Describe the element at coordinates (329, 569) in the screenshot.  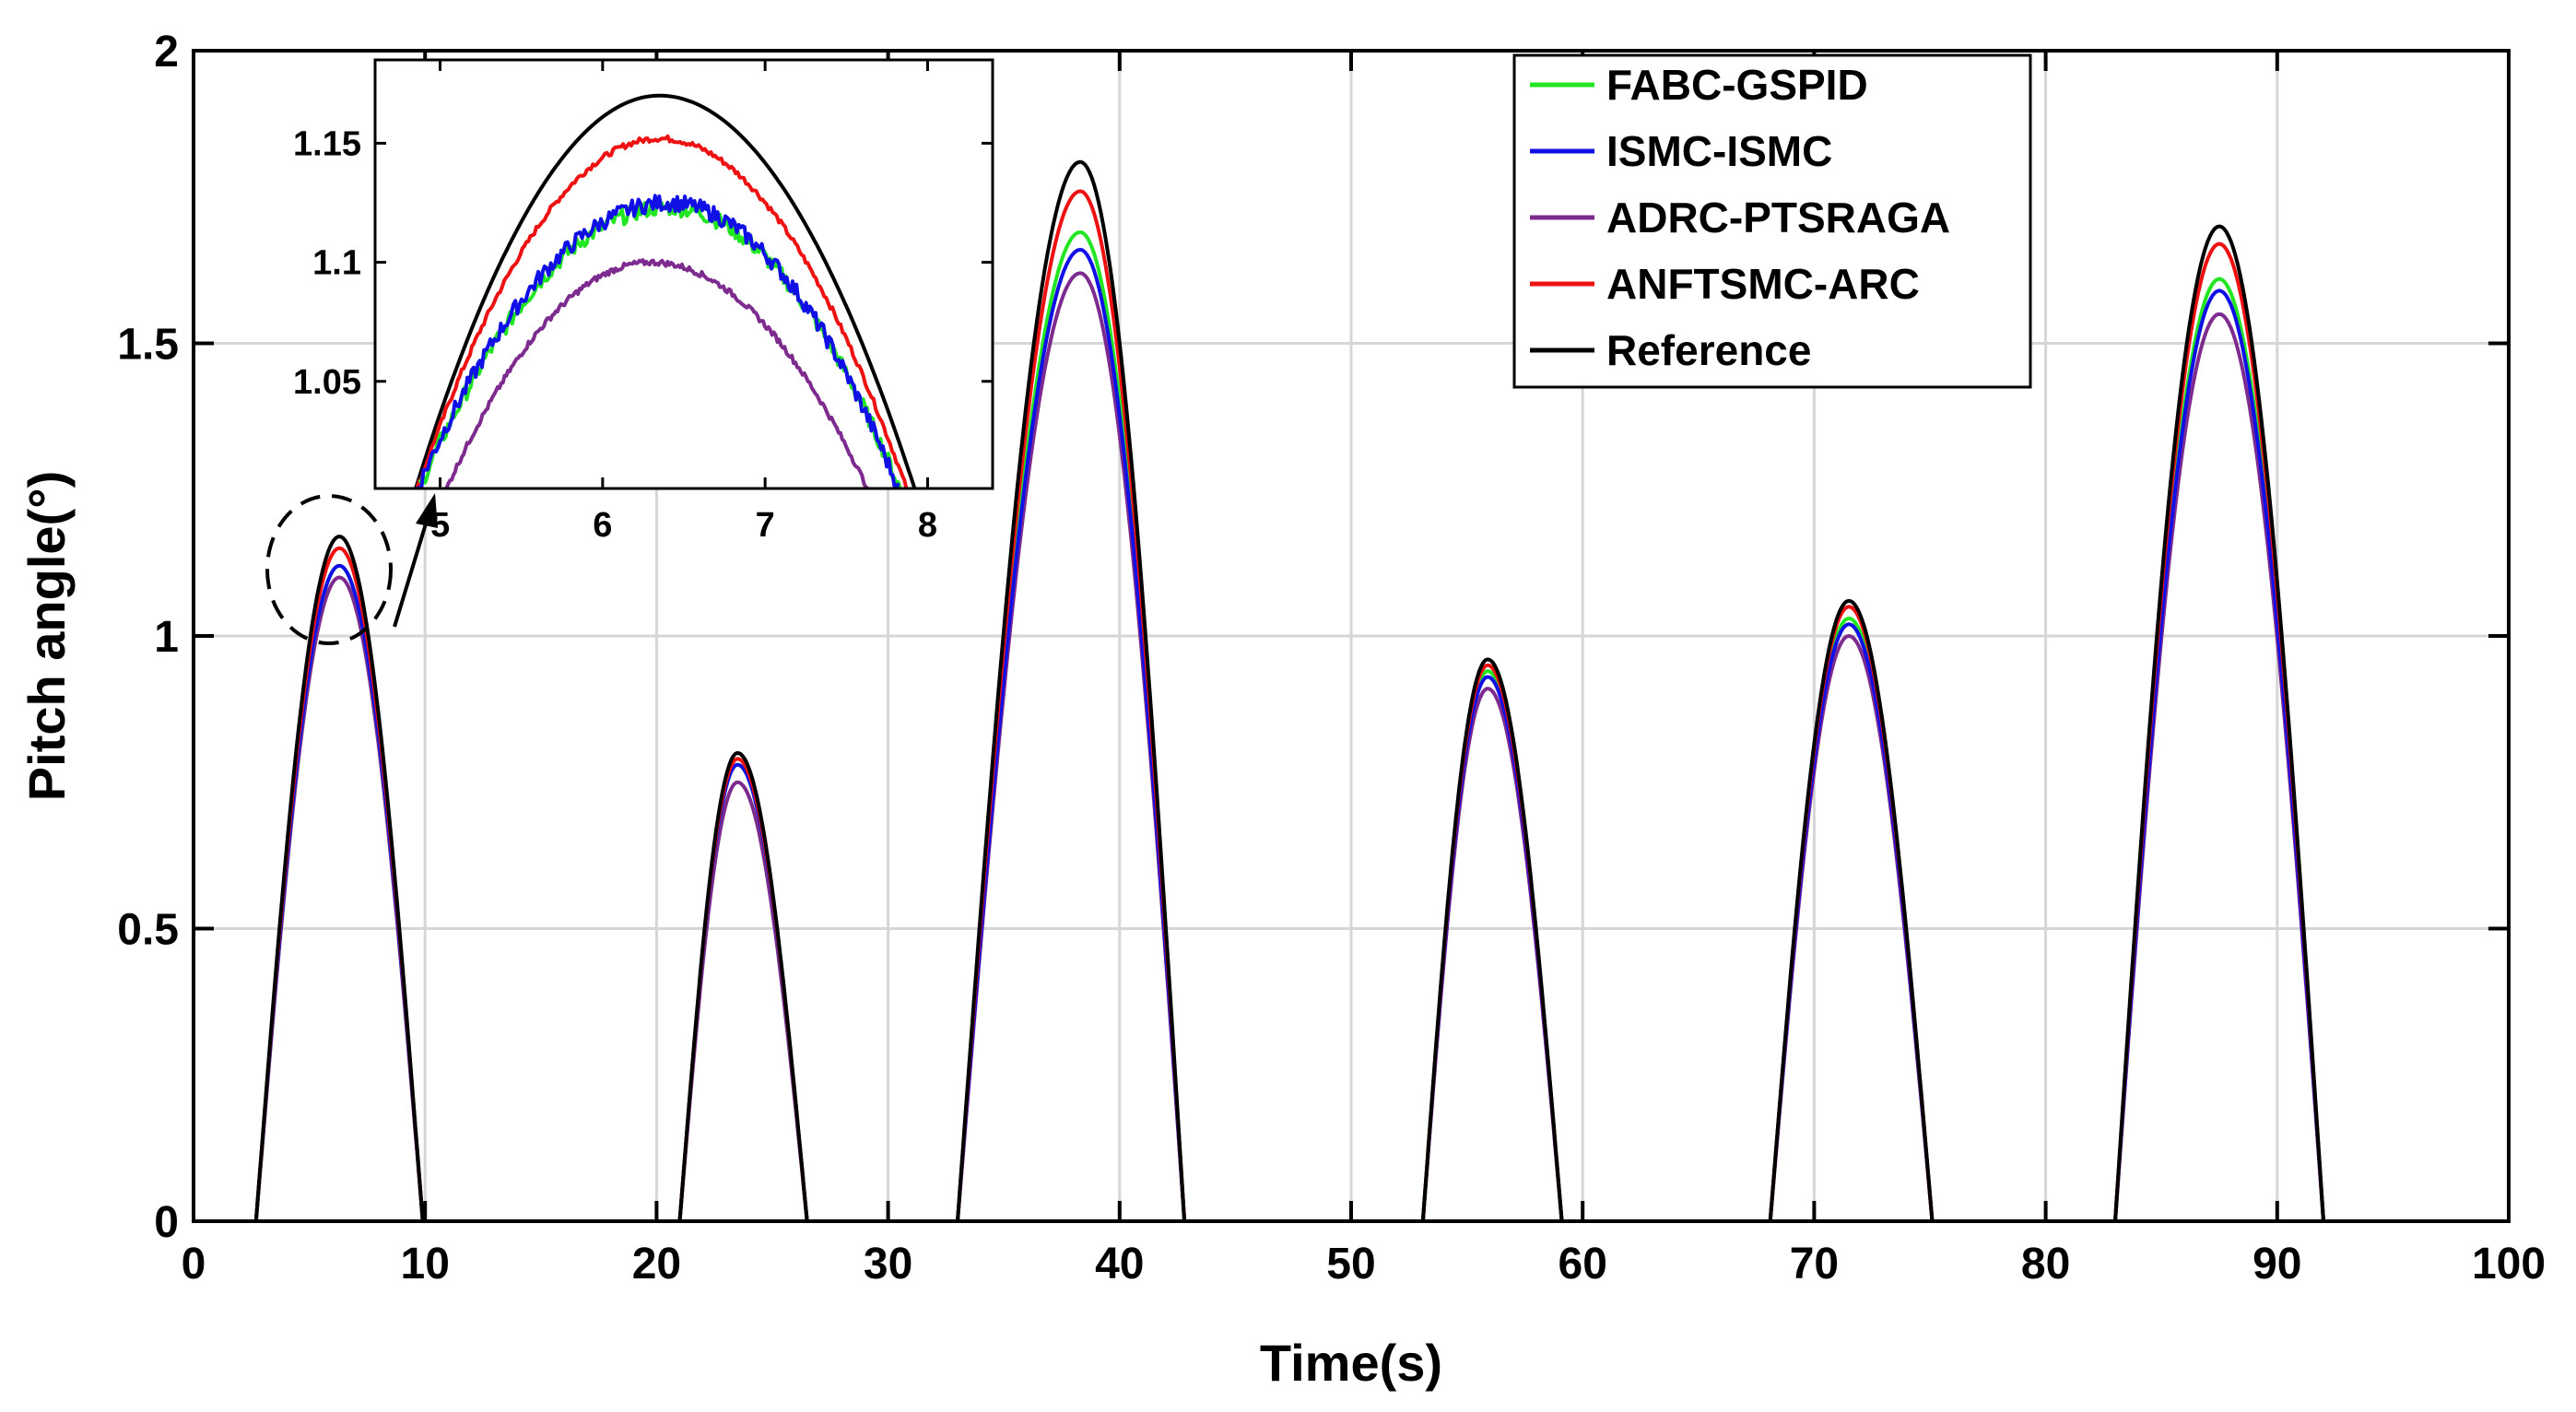
I see `zoom-region-circle` at that location.